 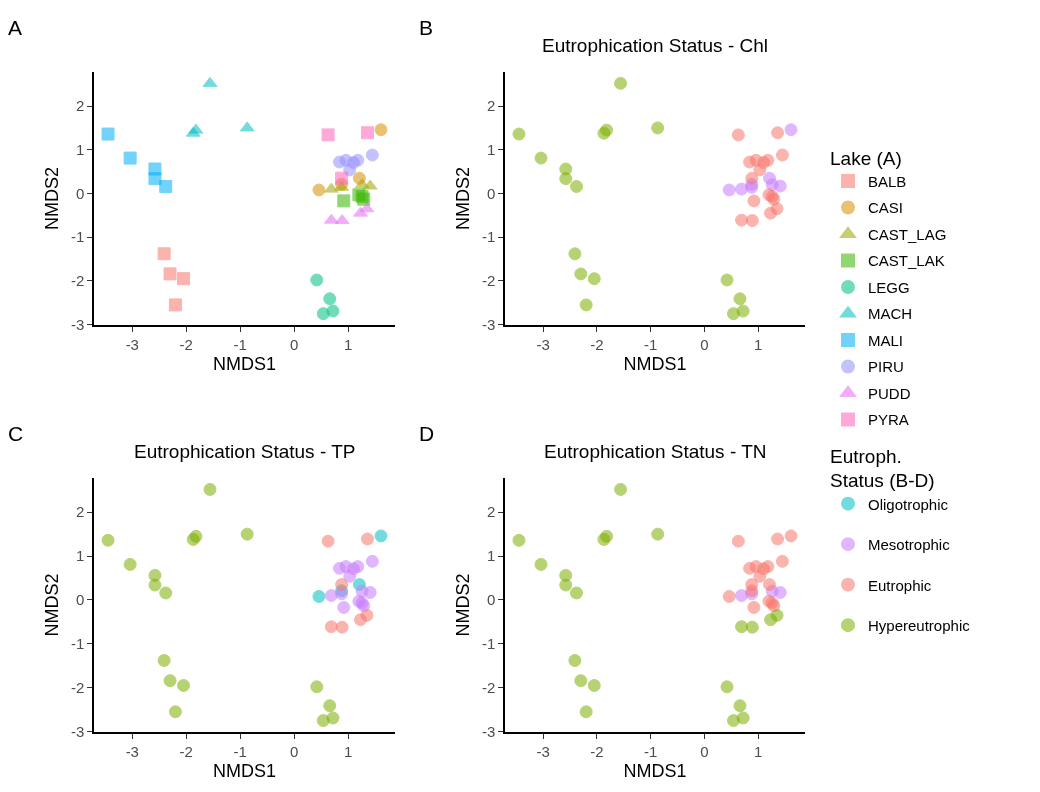 What do you see at coordinates (427, 433) in the screenshot?
I see `text: D` at bounding box center [427, 433].